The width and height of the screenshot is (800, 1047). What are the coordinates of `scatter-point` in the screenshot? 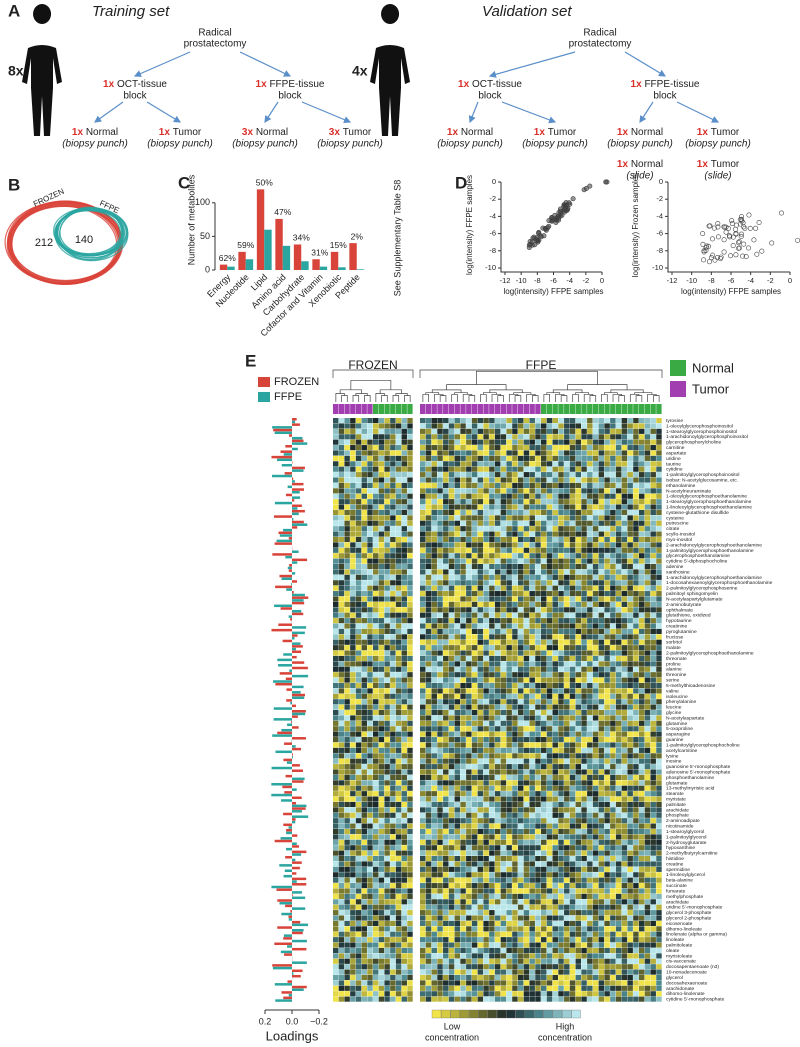 It's located at (771, 243).